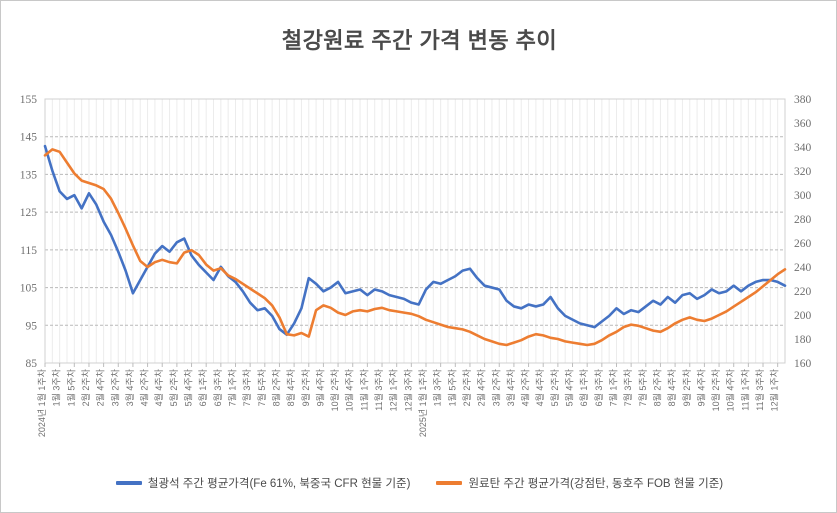 Image resolution: width=837 pixels, height=513 pixels. Describe the element at coordinates (803, 316) in the screenshot. I see `y-axis-right-tick: 200` at that location.